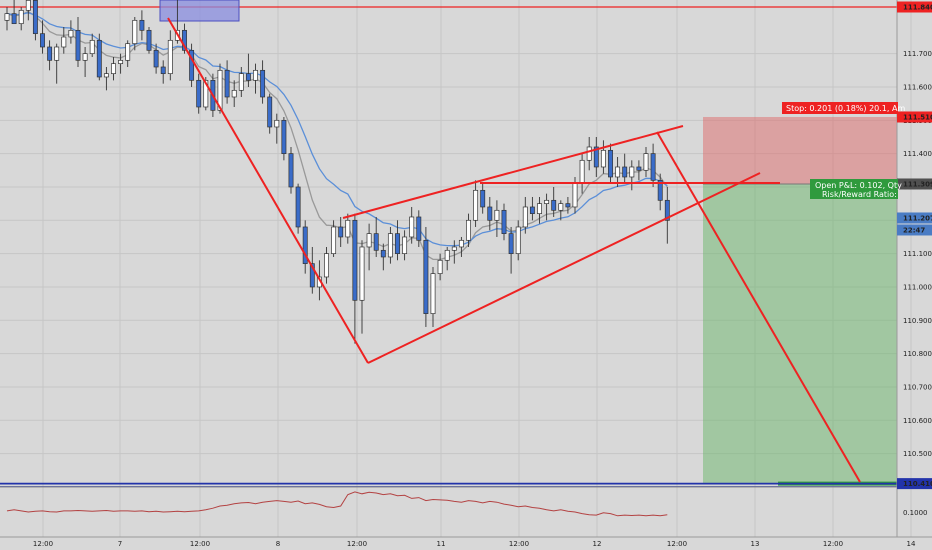 The height and width of the screenshot is (550, 932). What do you see at coordinates (917, 117) in the screenshot?
I see `price-tag-label: 111.510` at bounding box center [917, 117].